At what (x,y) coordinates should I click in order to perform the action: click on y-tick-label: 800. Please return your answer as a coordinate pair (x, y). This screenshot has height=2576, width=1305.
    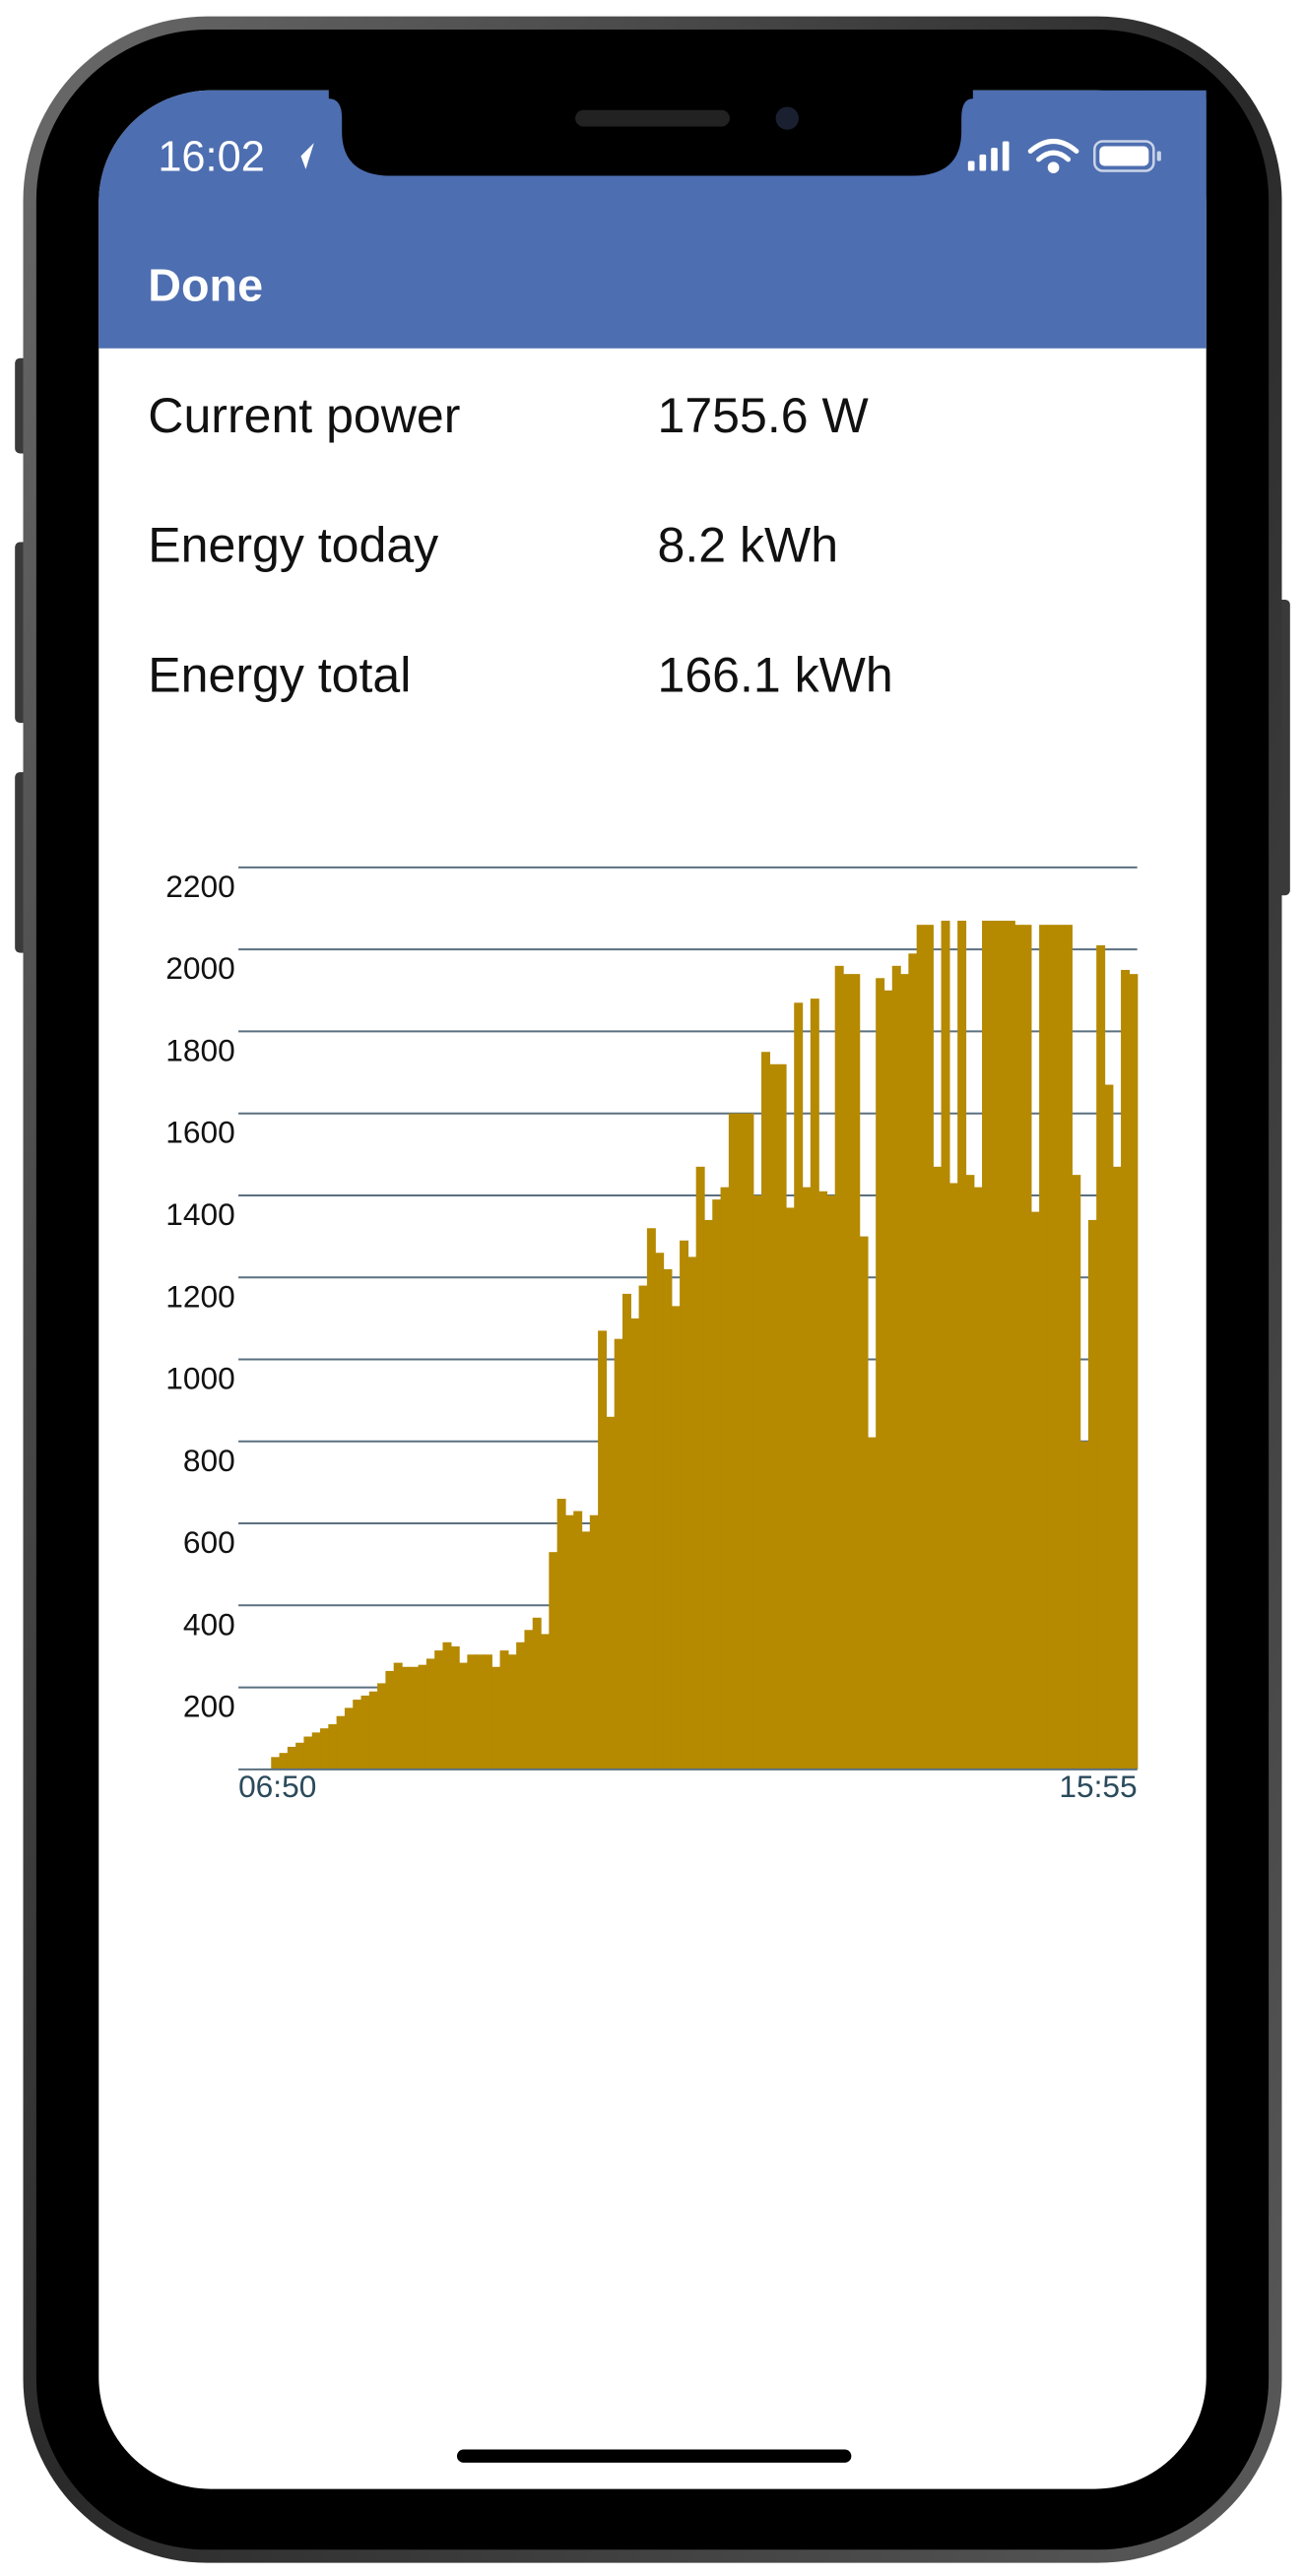
    Looking at the image, I should click on (209, 1460).